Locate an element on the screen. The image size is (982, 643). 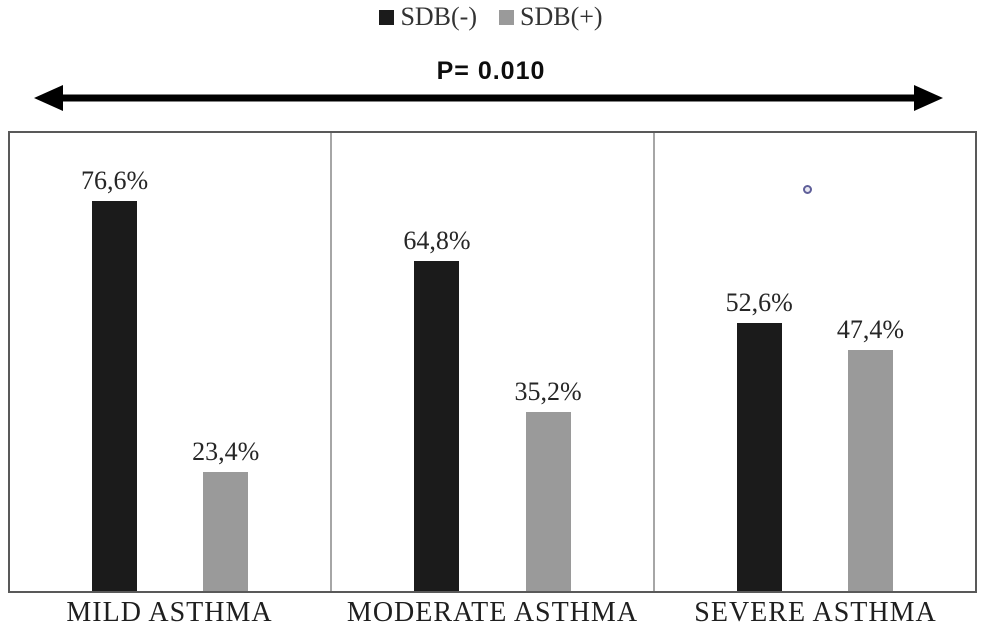
bar-group: 52,6% is located at coordinates (759, 440).